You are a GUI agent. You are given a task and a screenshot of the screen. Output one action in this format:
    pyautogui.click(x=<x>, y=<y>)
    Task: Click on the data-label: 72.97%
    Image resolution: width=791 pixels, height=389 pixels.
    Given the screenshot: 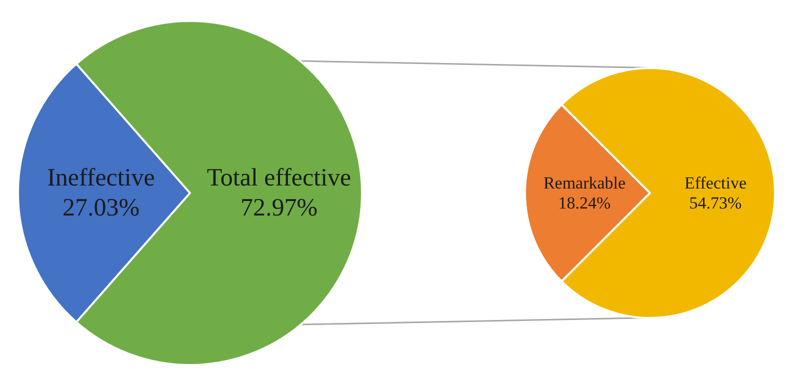 What is the action you would take?
    pyautogui.click(x=279, y=208)
    